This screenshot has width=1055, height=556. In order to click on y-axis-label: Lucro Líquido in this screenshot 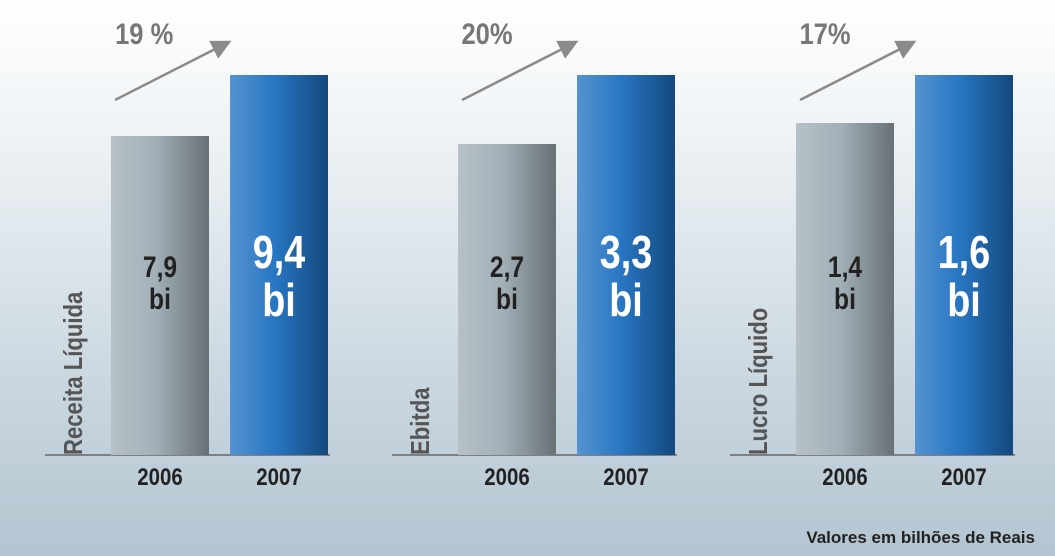, I will do `click(758, 381)`.